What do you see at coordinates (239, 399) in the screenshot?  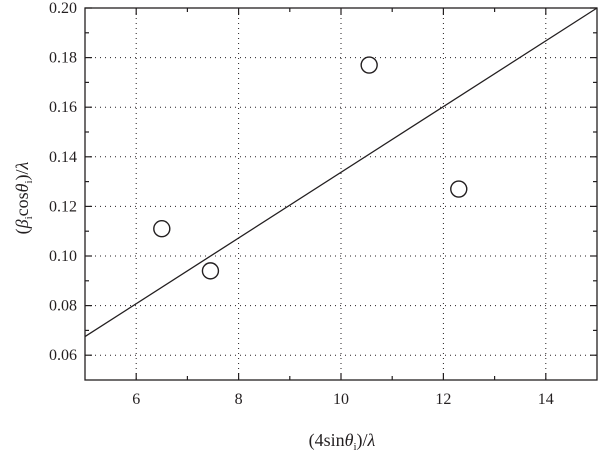 I see `x-tick-label: 8` at bounding box center [239, 399].